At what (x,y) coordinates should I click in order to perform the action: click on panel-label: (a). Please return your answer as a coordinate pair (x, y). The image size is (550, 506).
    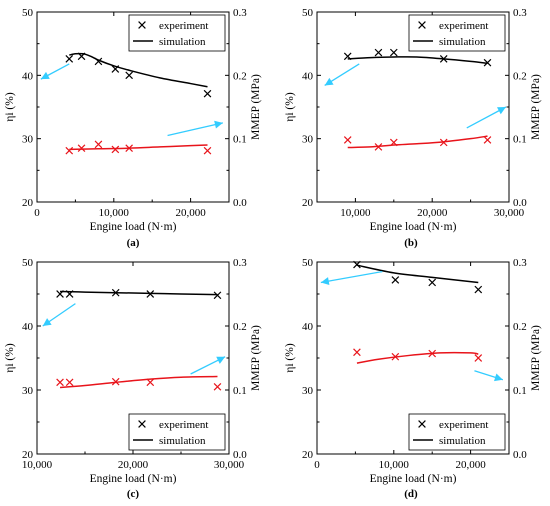
    Looking at the image, I should click on (133, 243).